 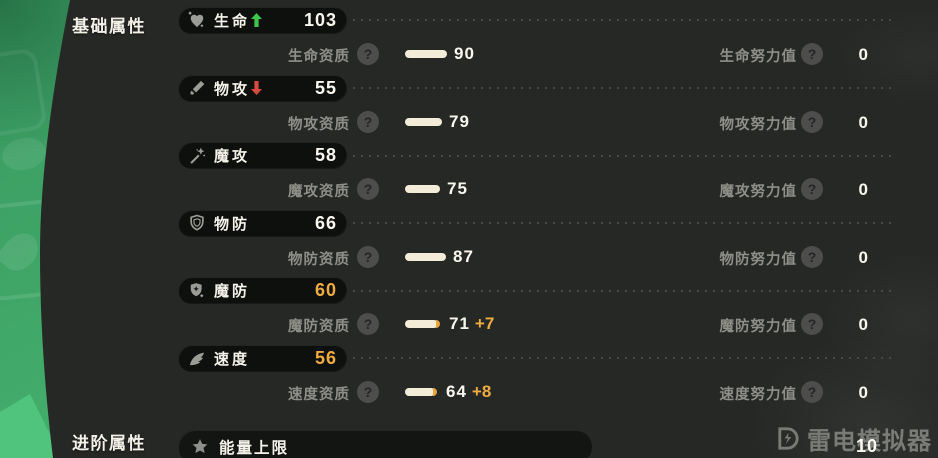 I want to click on stat-value: 58, so click(x=325, y=155).